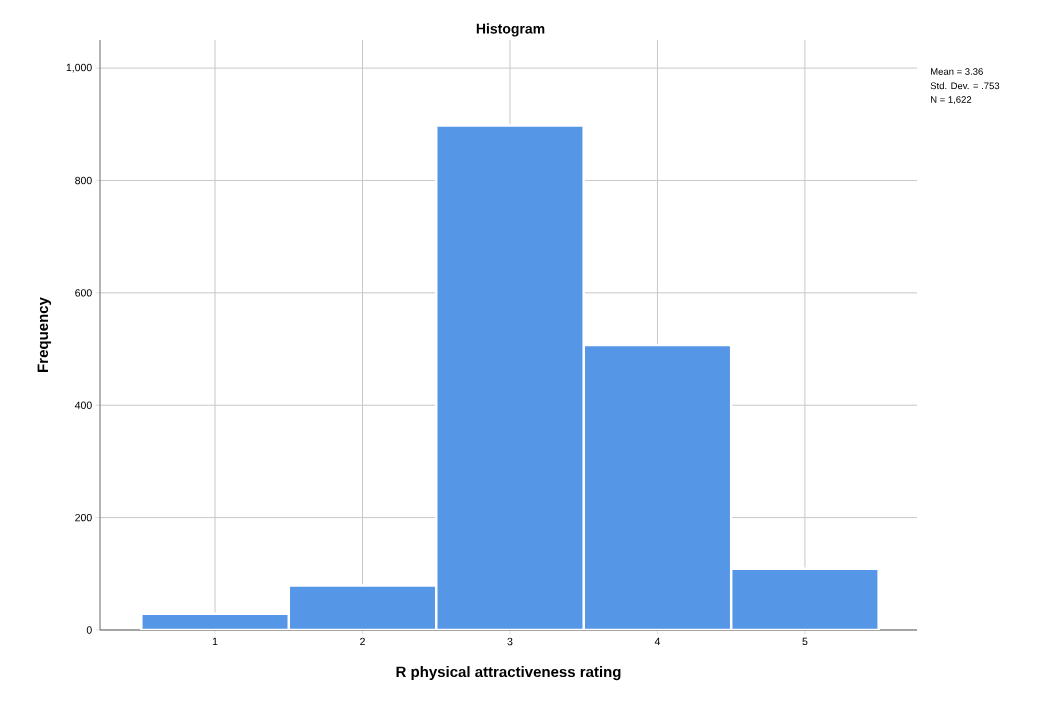  Describe the element at coordinates (83, 293) in the screenshot. I see `y-tick-label: 600` at that location.